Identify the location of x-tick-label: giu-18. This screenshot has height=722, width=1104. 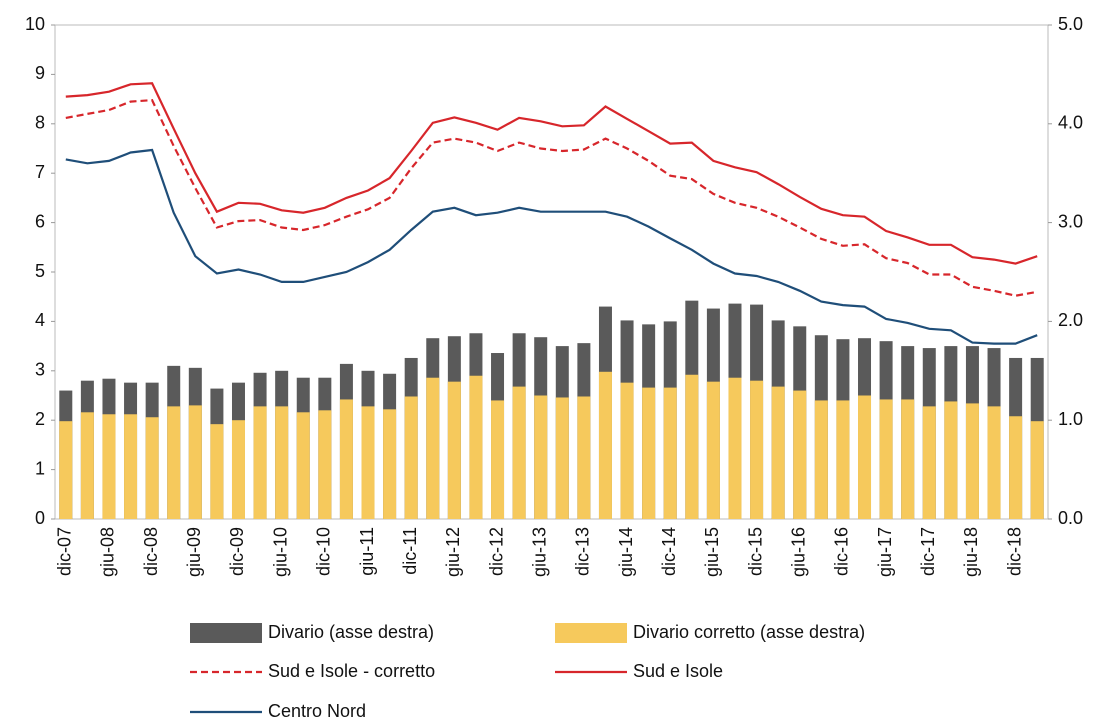
(971, 552).